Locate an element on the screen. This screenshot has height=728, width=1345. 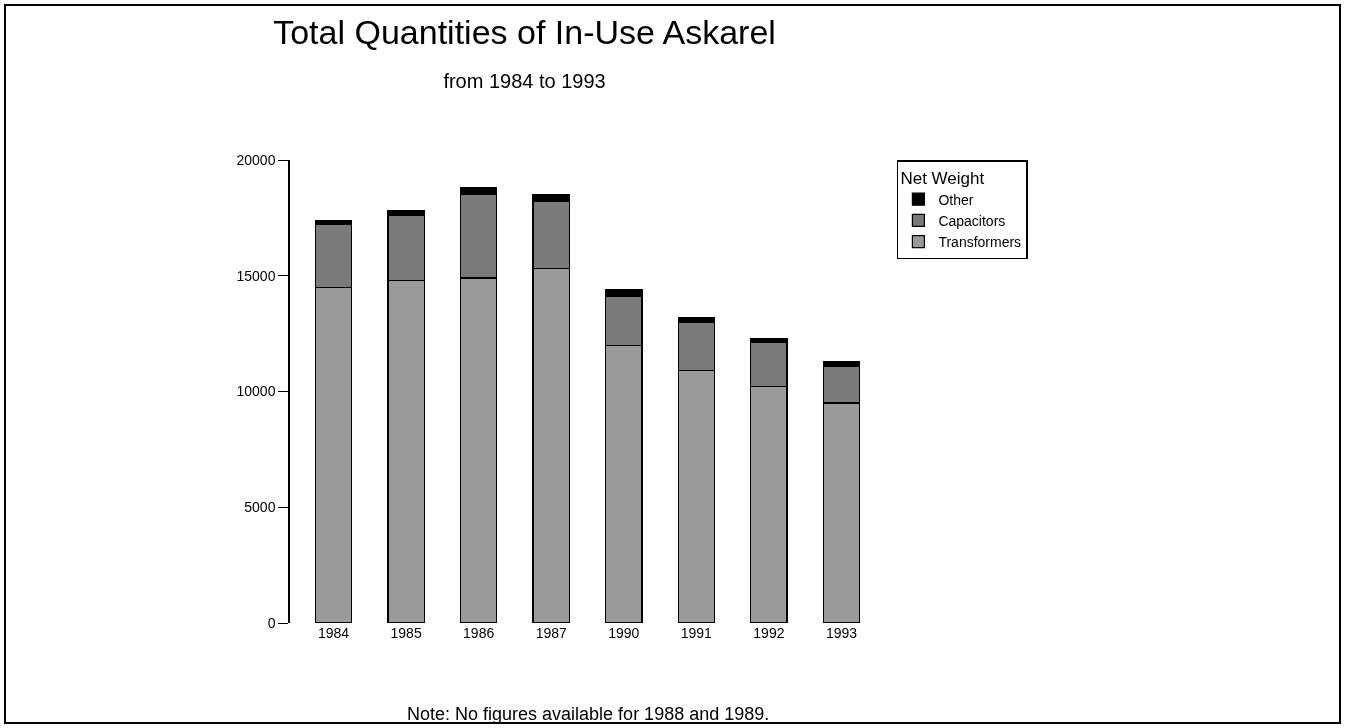
legend-label: Transformers is located at coordinates (980, 242).